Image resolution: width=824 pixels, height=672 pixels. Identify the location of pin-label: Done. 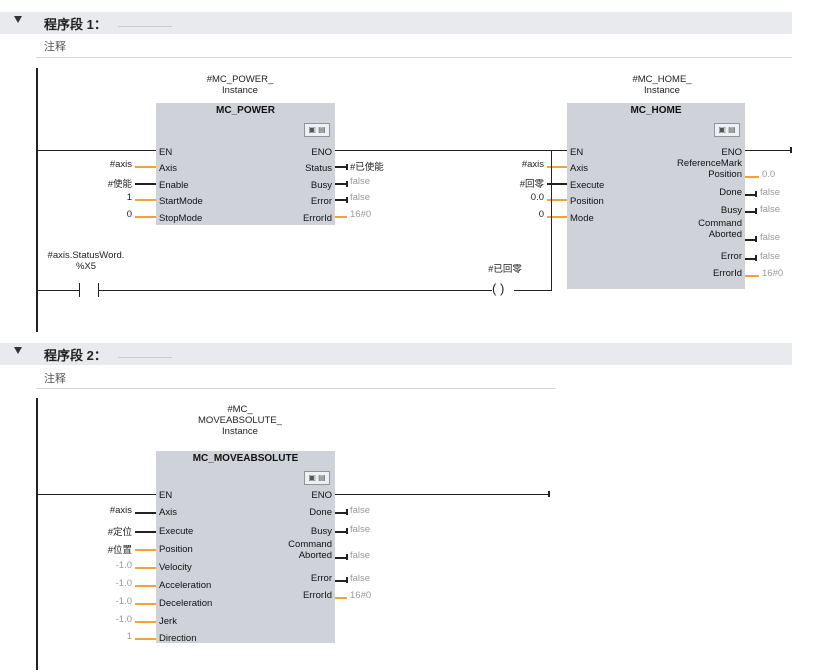
(730, 192).